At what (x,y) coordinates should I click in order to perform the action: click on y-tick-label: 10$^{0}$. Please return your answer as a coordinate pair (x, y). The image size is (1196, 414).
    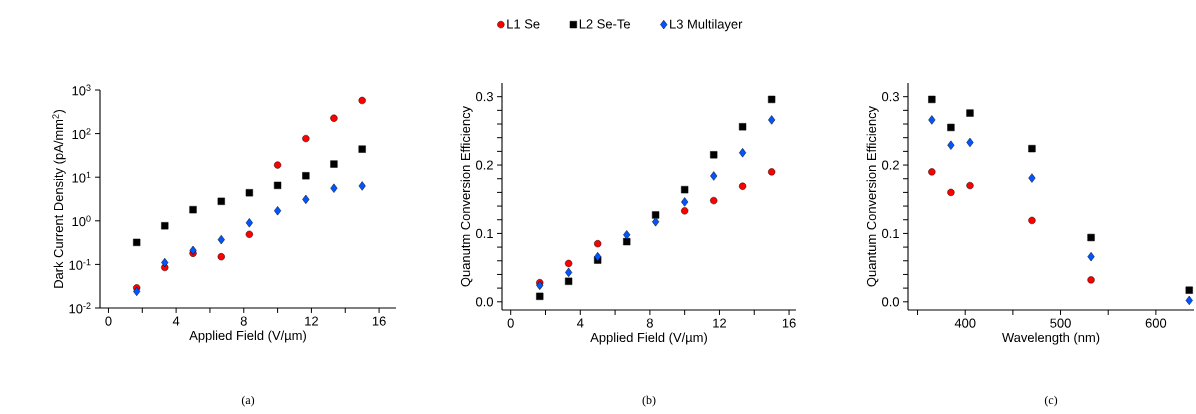
    Looking at the image, I should click on (81, 221).